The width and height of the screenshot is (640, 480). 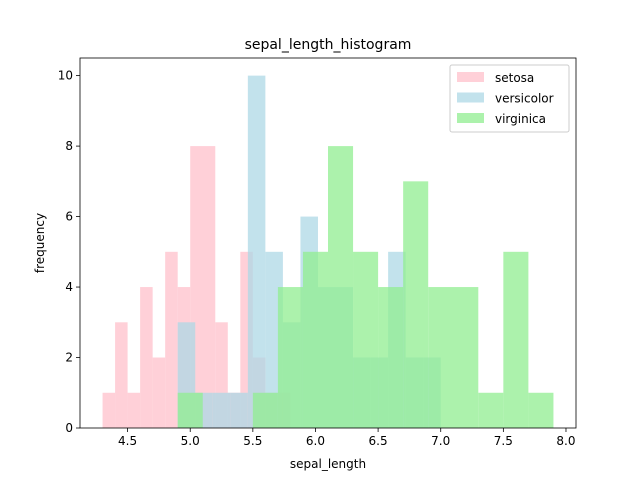 I want to click on x-tick-label: 4.5, so click(x=127, y=441).